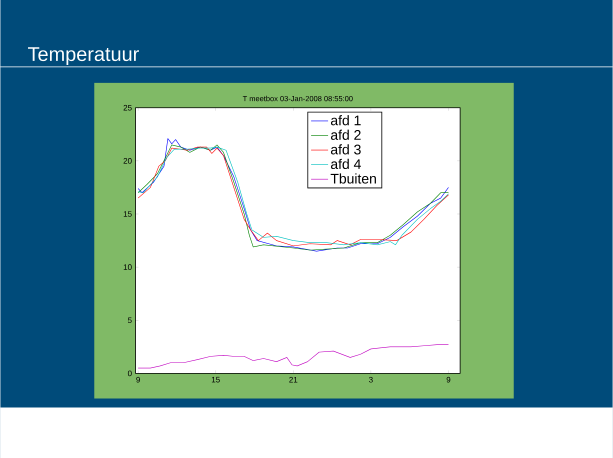 The image size is (613, 458). What do you see at coordinates (293, 356) in the screenshot?
I see `line-series` at bounding box center [293, 356].